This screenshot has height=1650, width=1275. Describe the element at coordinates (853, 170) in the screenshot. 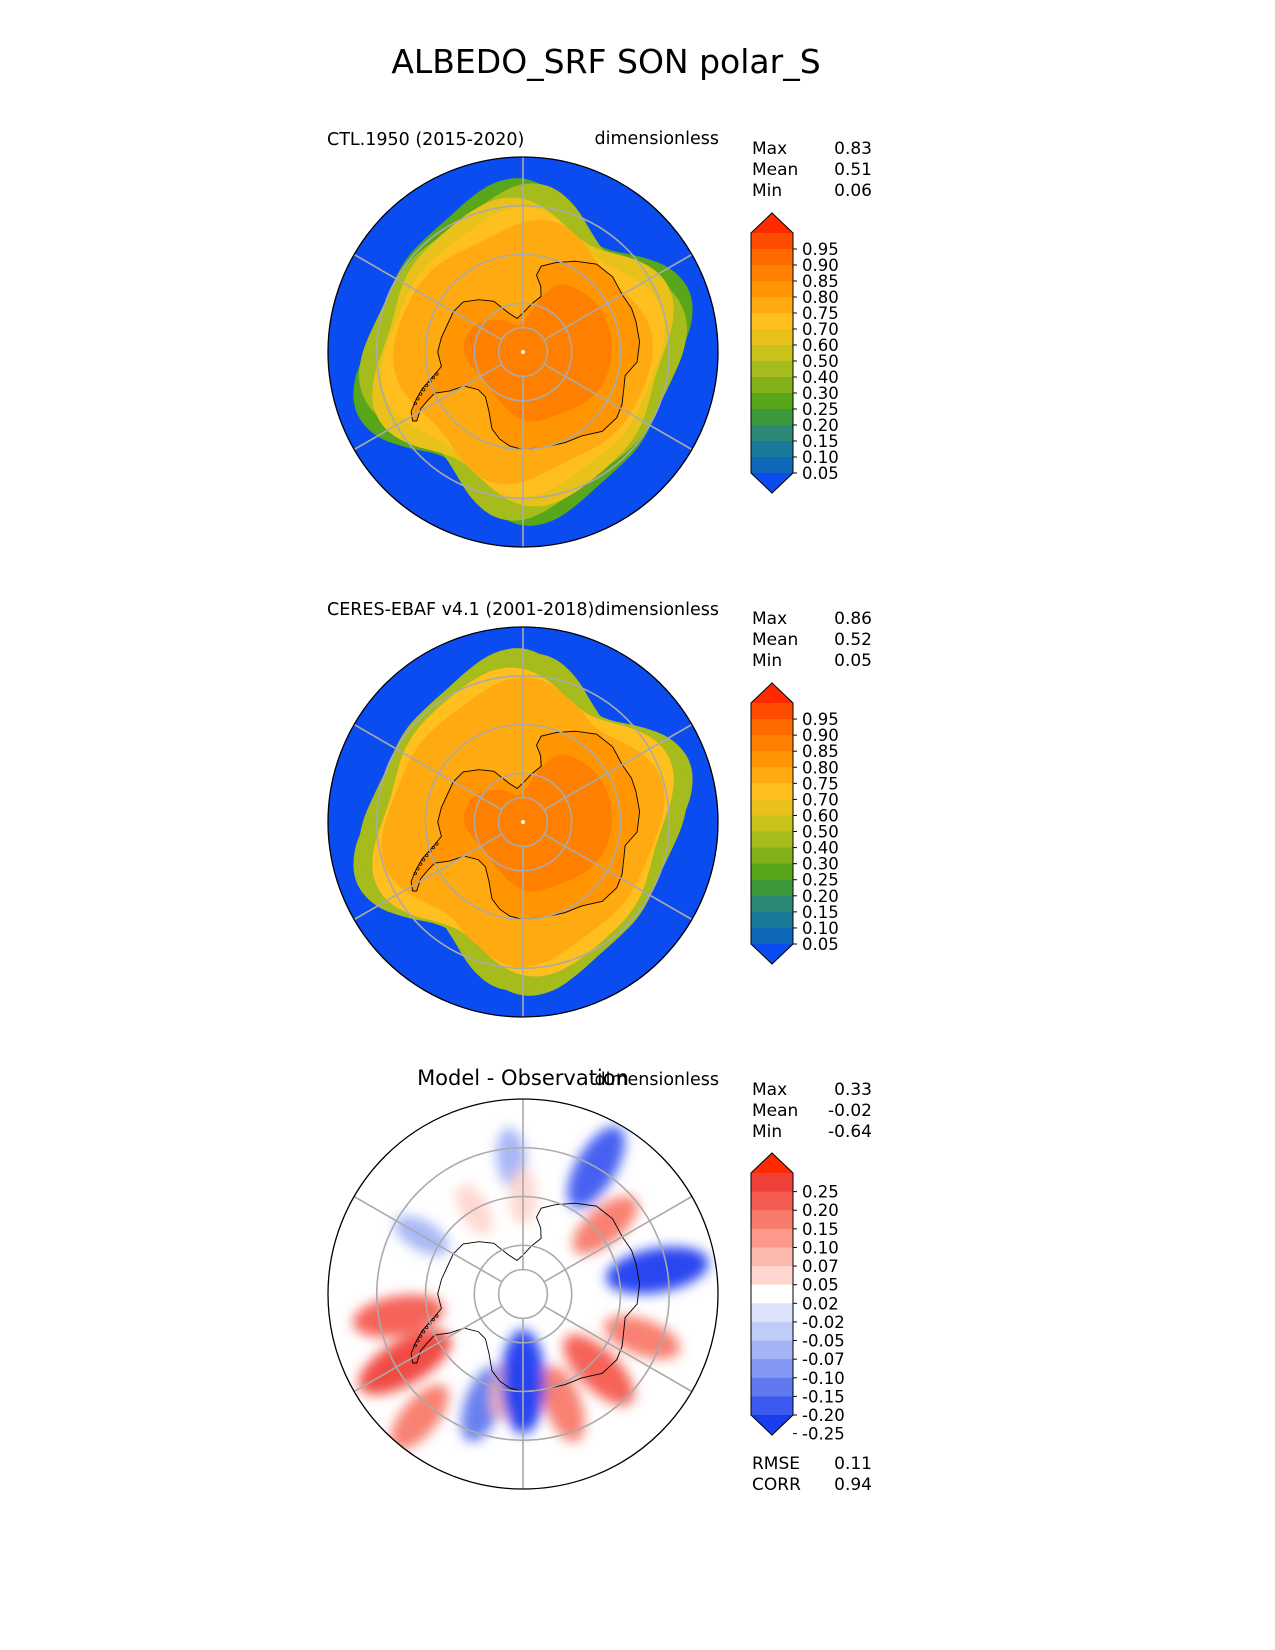

I see `stat-value-mean: 0.51` at that location.